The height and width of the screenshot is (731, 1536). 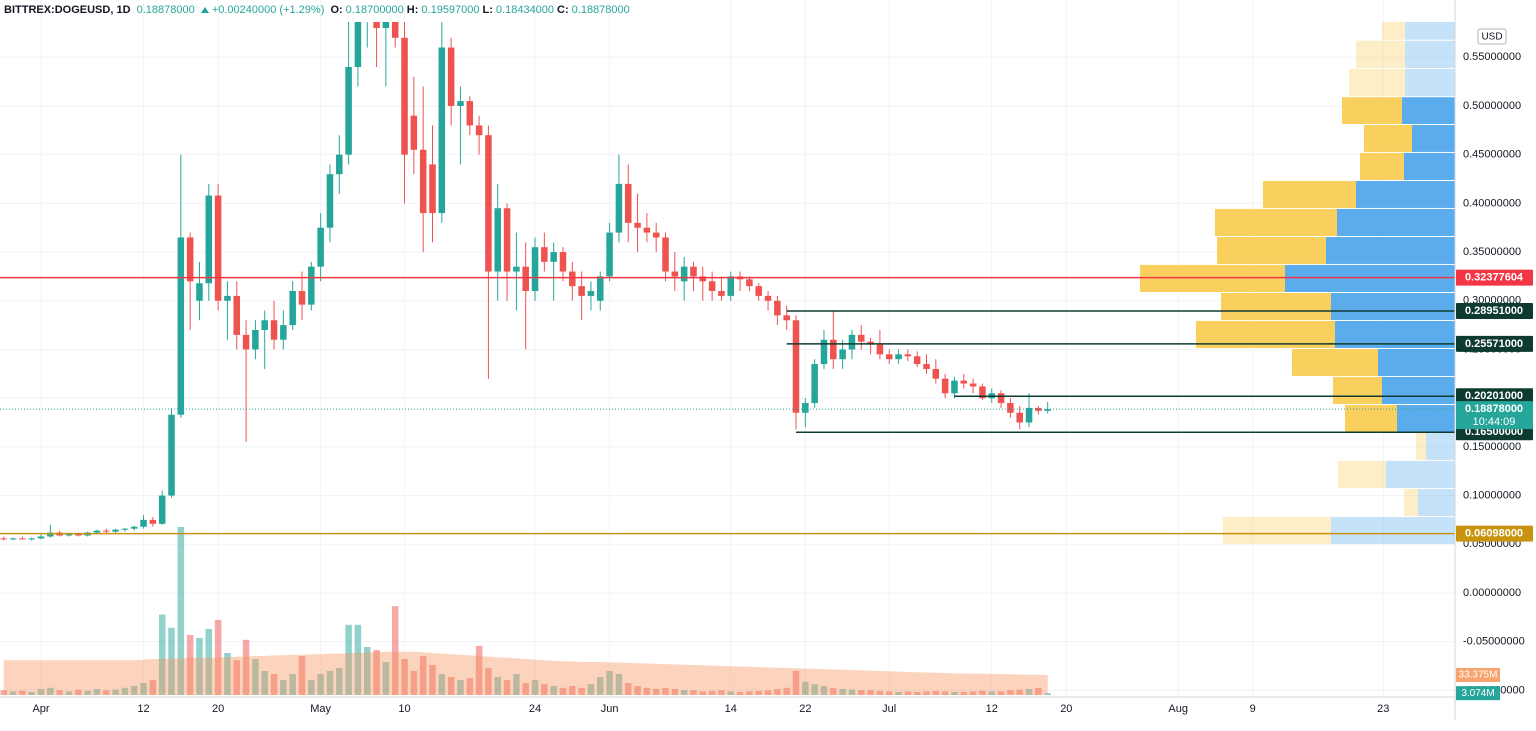 I want to click on last-price-label: 0.18878000, so click(x=1494, y=409).